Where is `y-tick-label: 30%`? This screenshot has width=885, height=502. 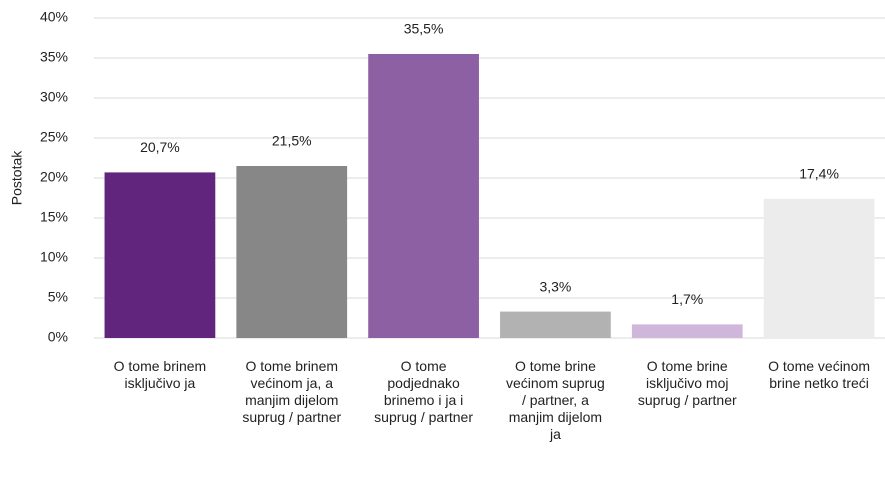 y-tick-label: 30% is located at coordinates (54, 97).